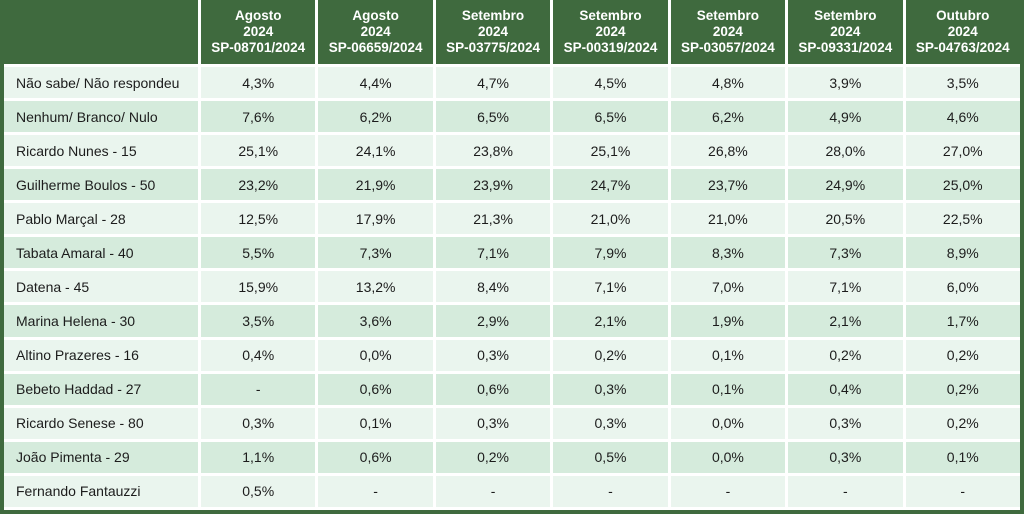 This screenshot has height=514, width=1024. I want to click on poll-value: 0,4%, so click(844, 390).